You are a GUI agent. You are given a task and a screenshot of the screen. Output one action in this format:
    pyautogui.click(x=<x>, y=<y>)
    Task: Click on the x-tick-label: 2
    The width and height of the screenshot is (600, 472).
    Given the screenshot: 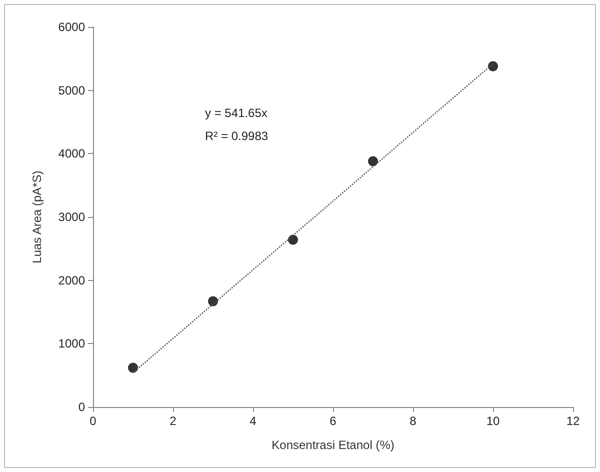 What is the action you would take?
    pyautogui.click(x=173, y=421)
    